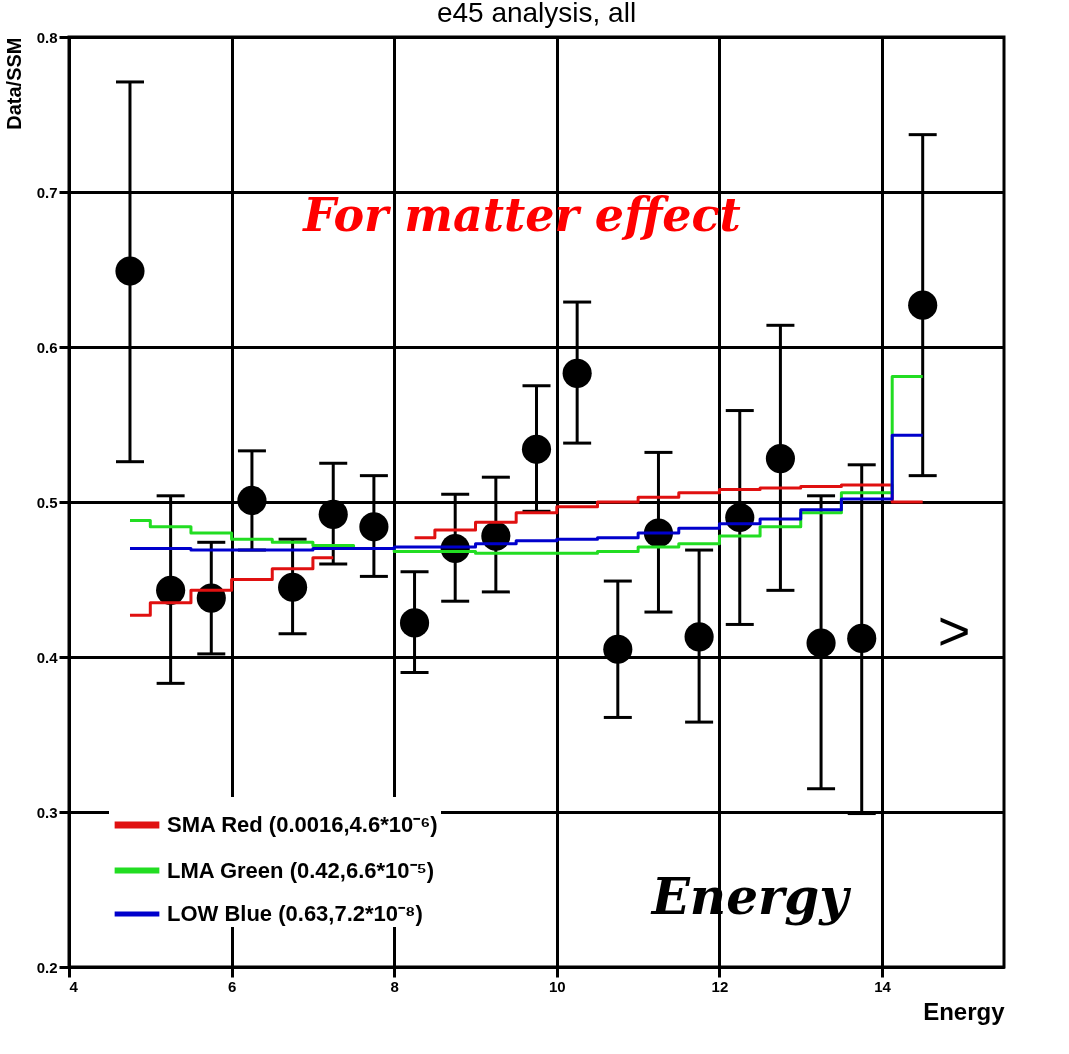 Image resolution: width=1069 pixels, height=1054 pixels. I want to click on y-tick-label: 0.4, so click(47, 657).